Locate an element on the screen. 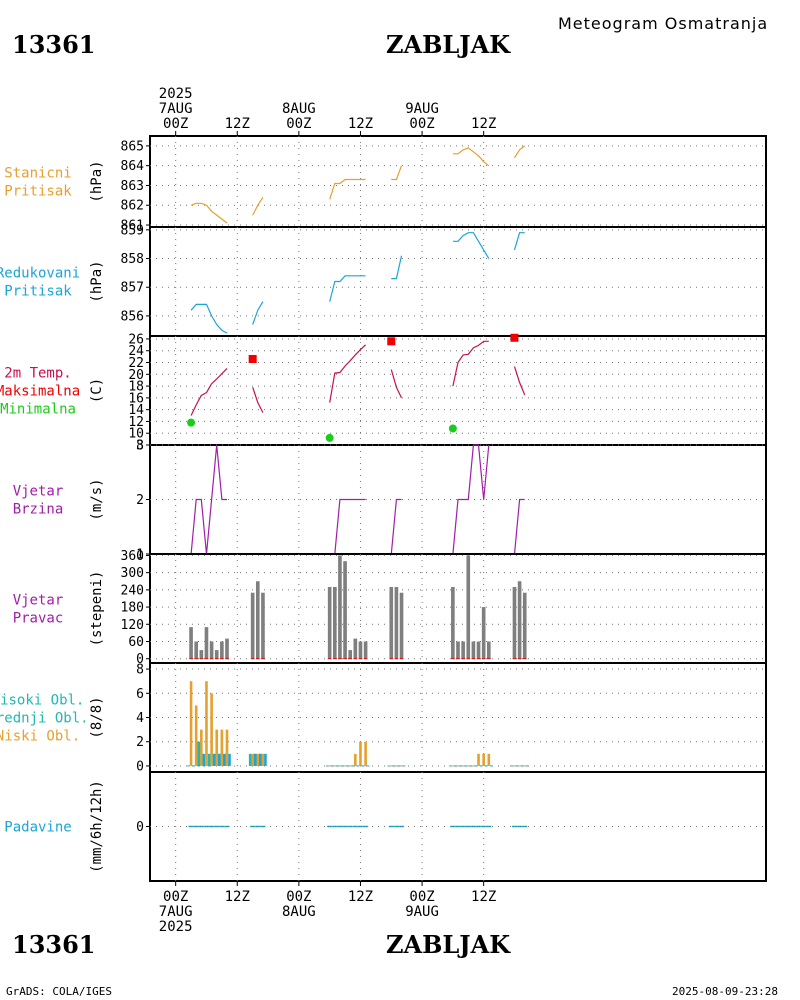 This screenshot has height=1000, width=800. time-label-bottom: 8AUG is located at coordinates (299, 912).